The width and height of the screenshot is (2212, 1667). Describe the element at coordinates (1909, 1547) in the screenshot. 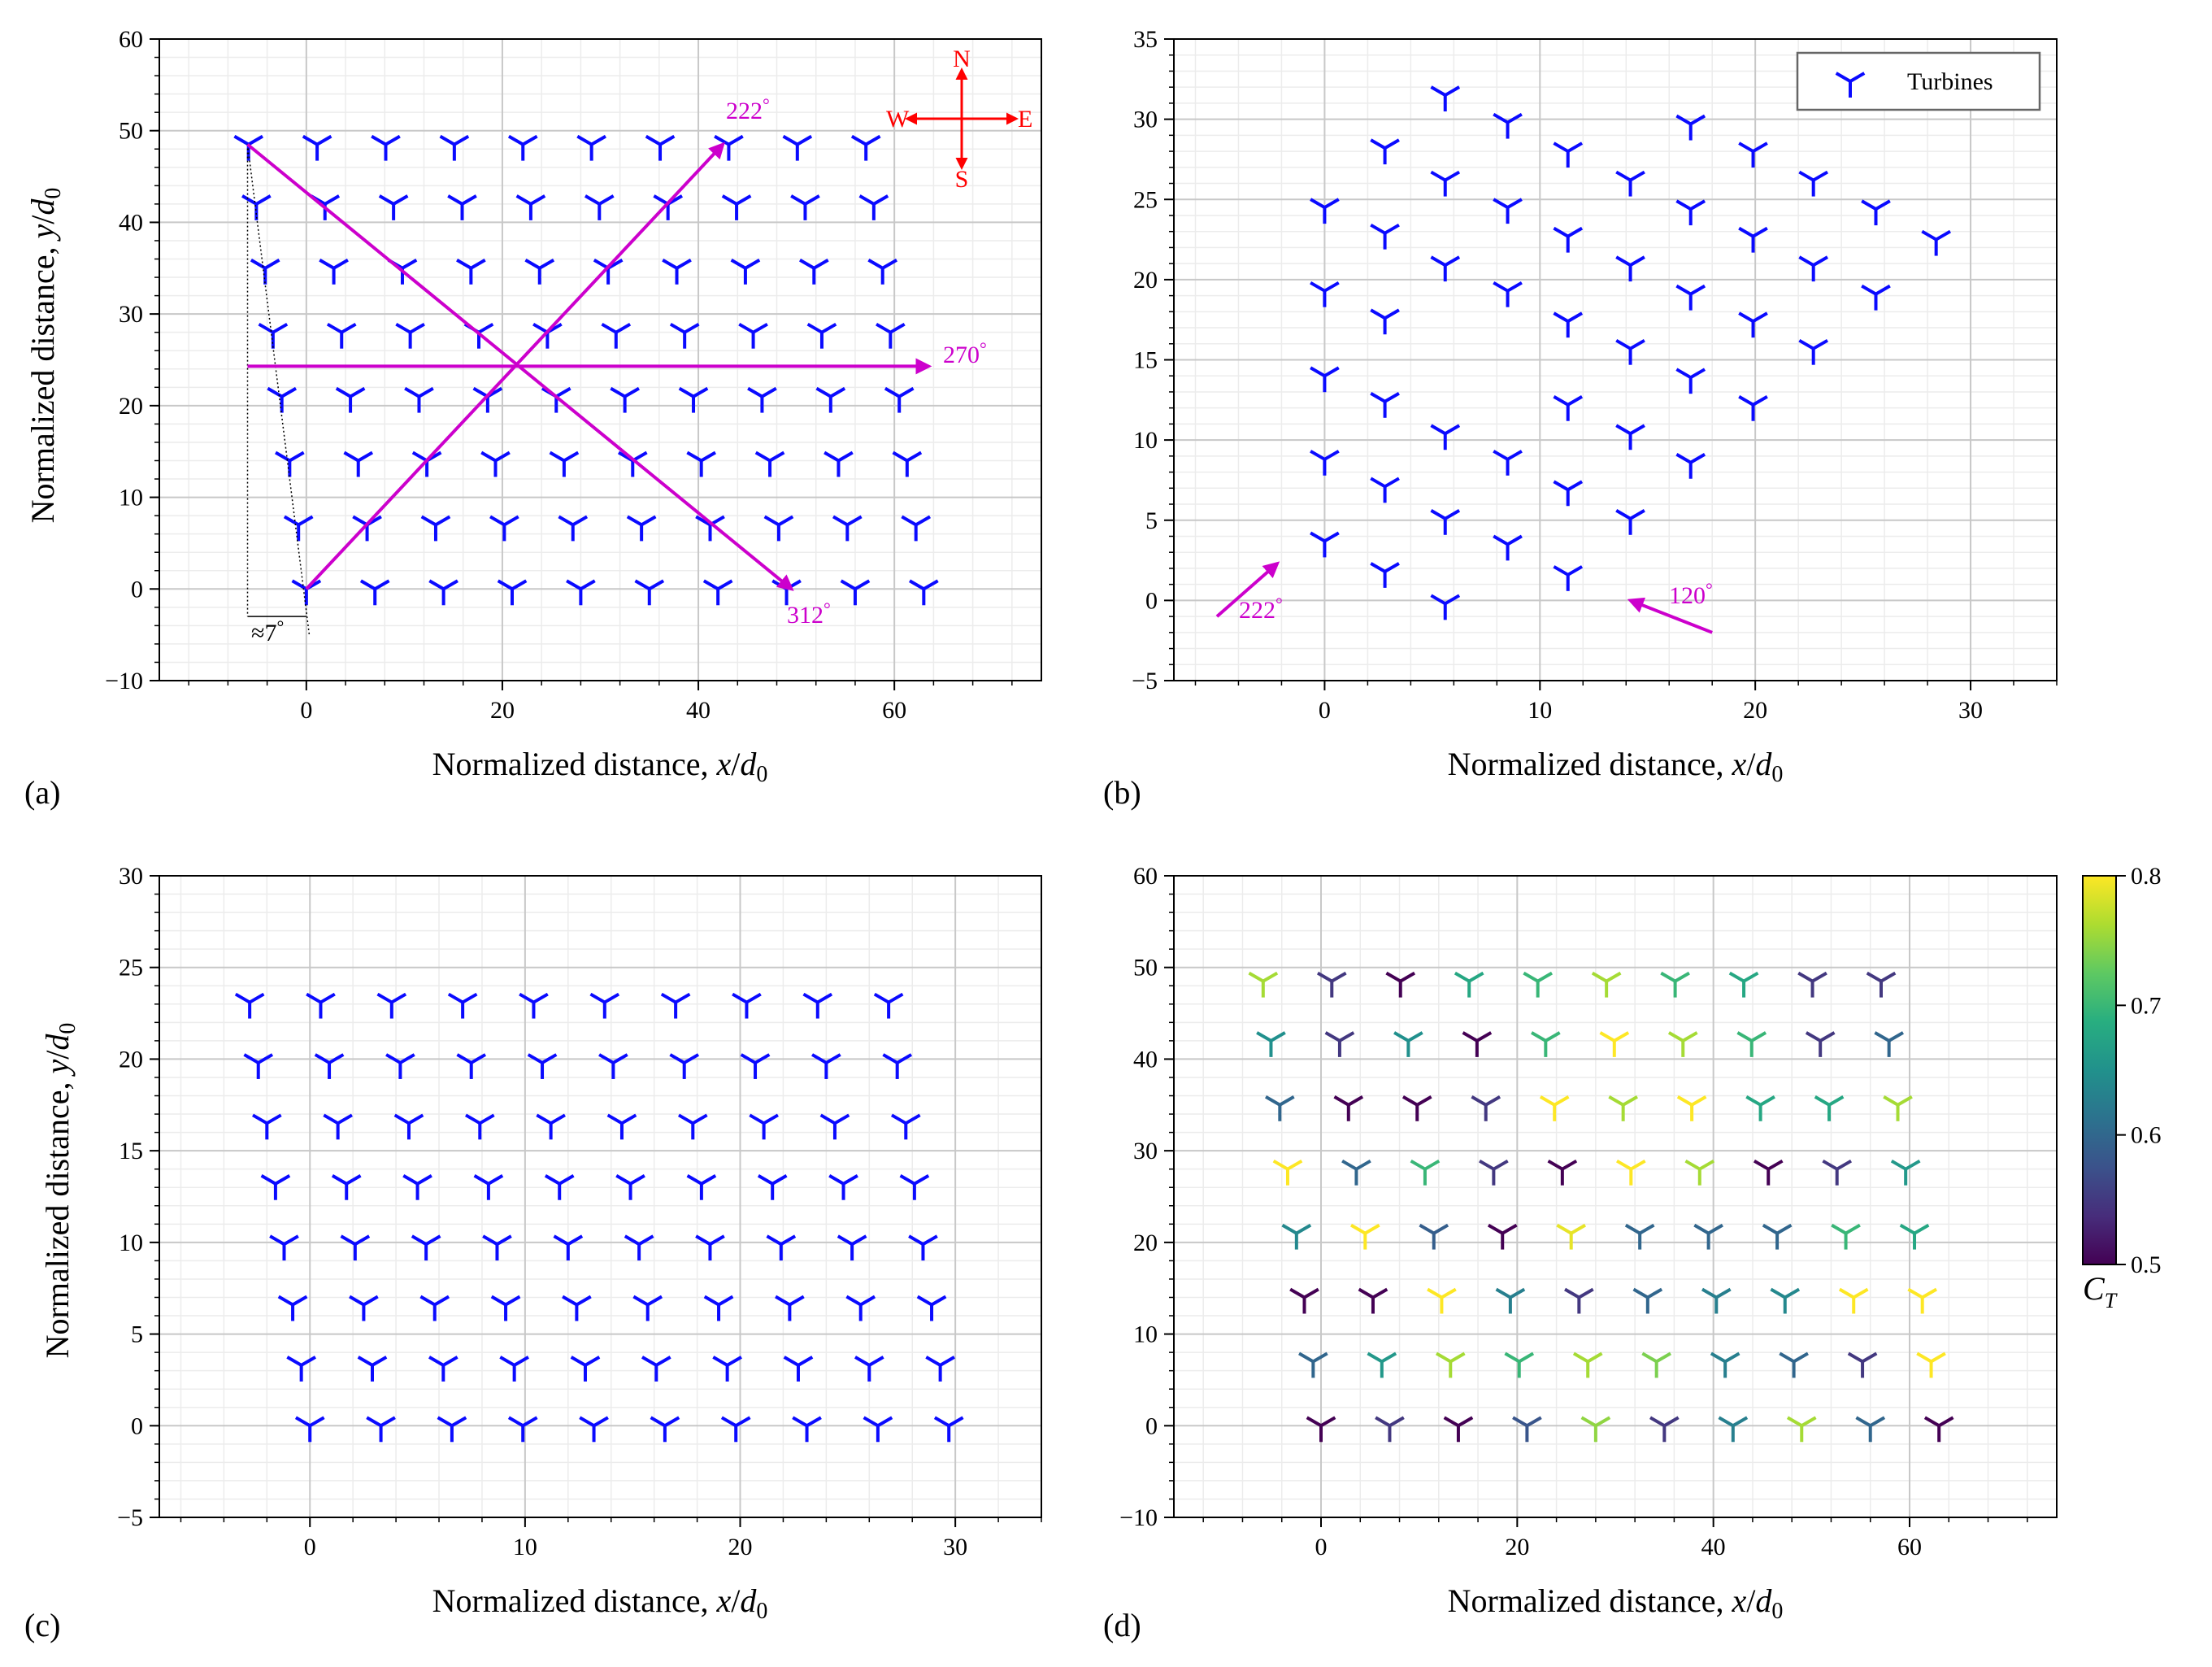

I see `x-tick-label: 60` at that location.